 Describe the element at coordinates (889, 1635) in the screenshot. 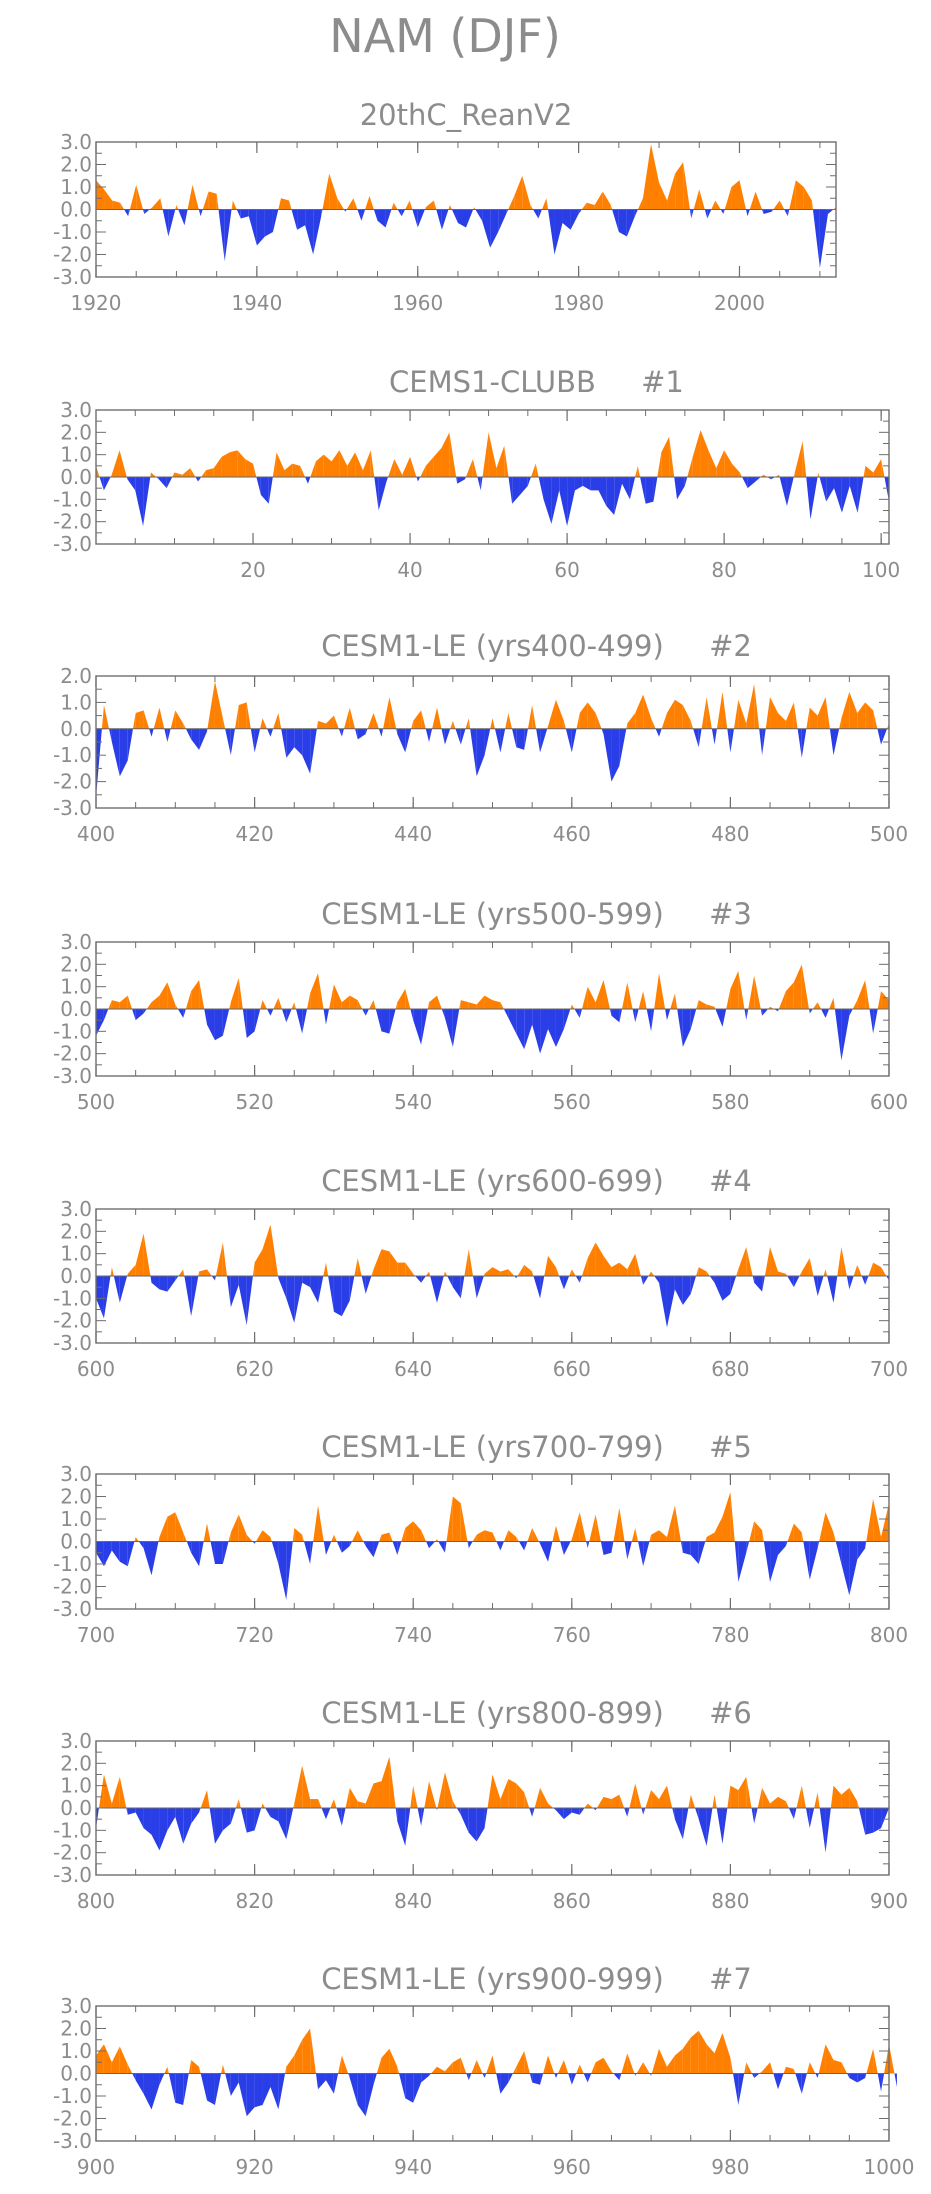

I see `x-tick-label: 800` at that location.